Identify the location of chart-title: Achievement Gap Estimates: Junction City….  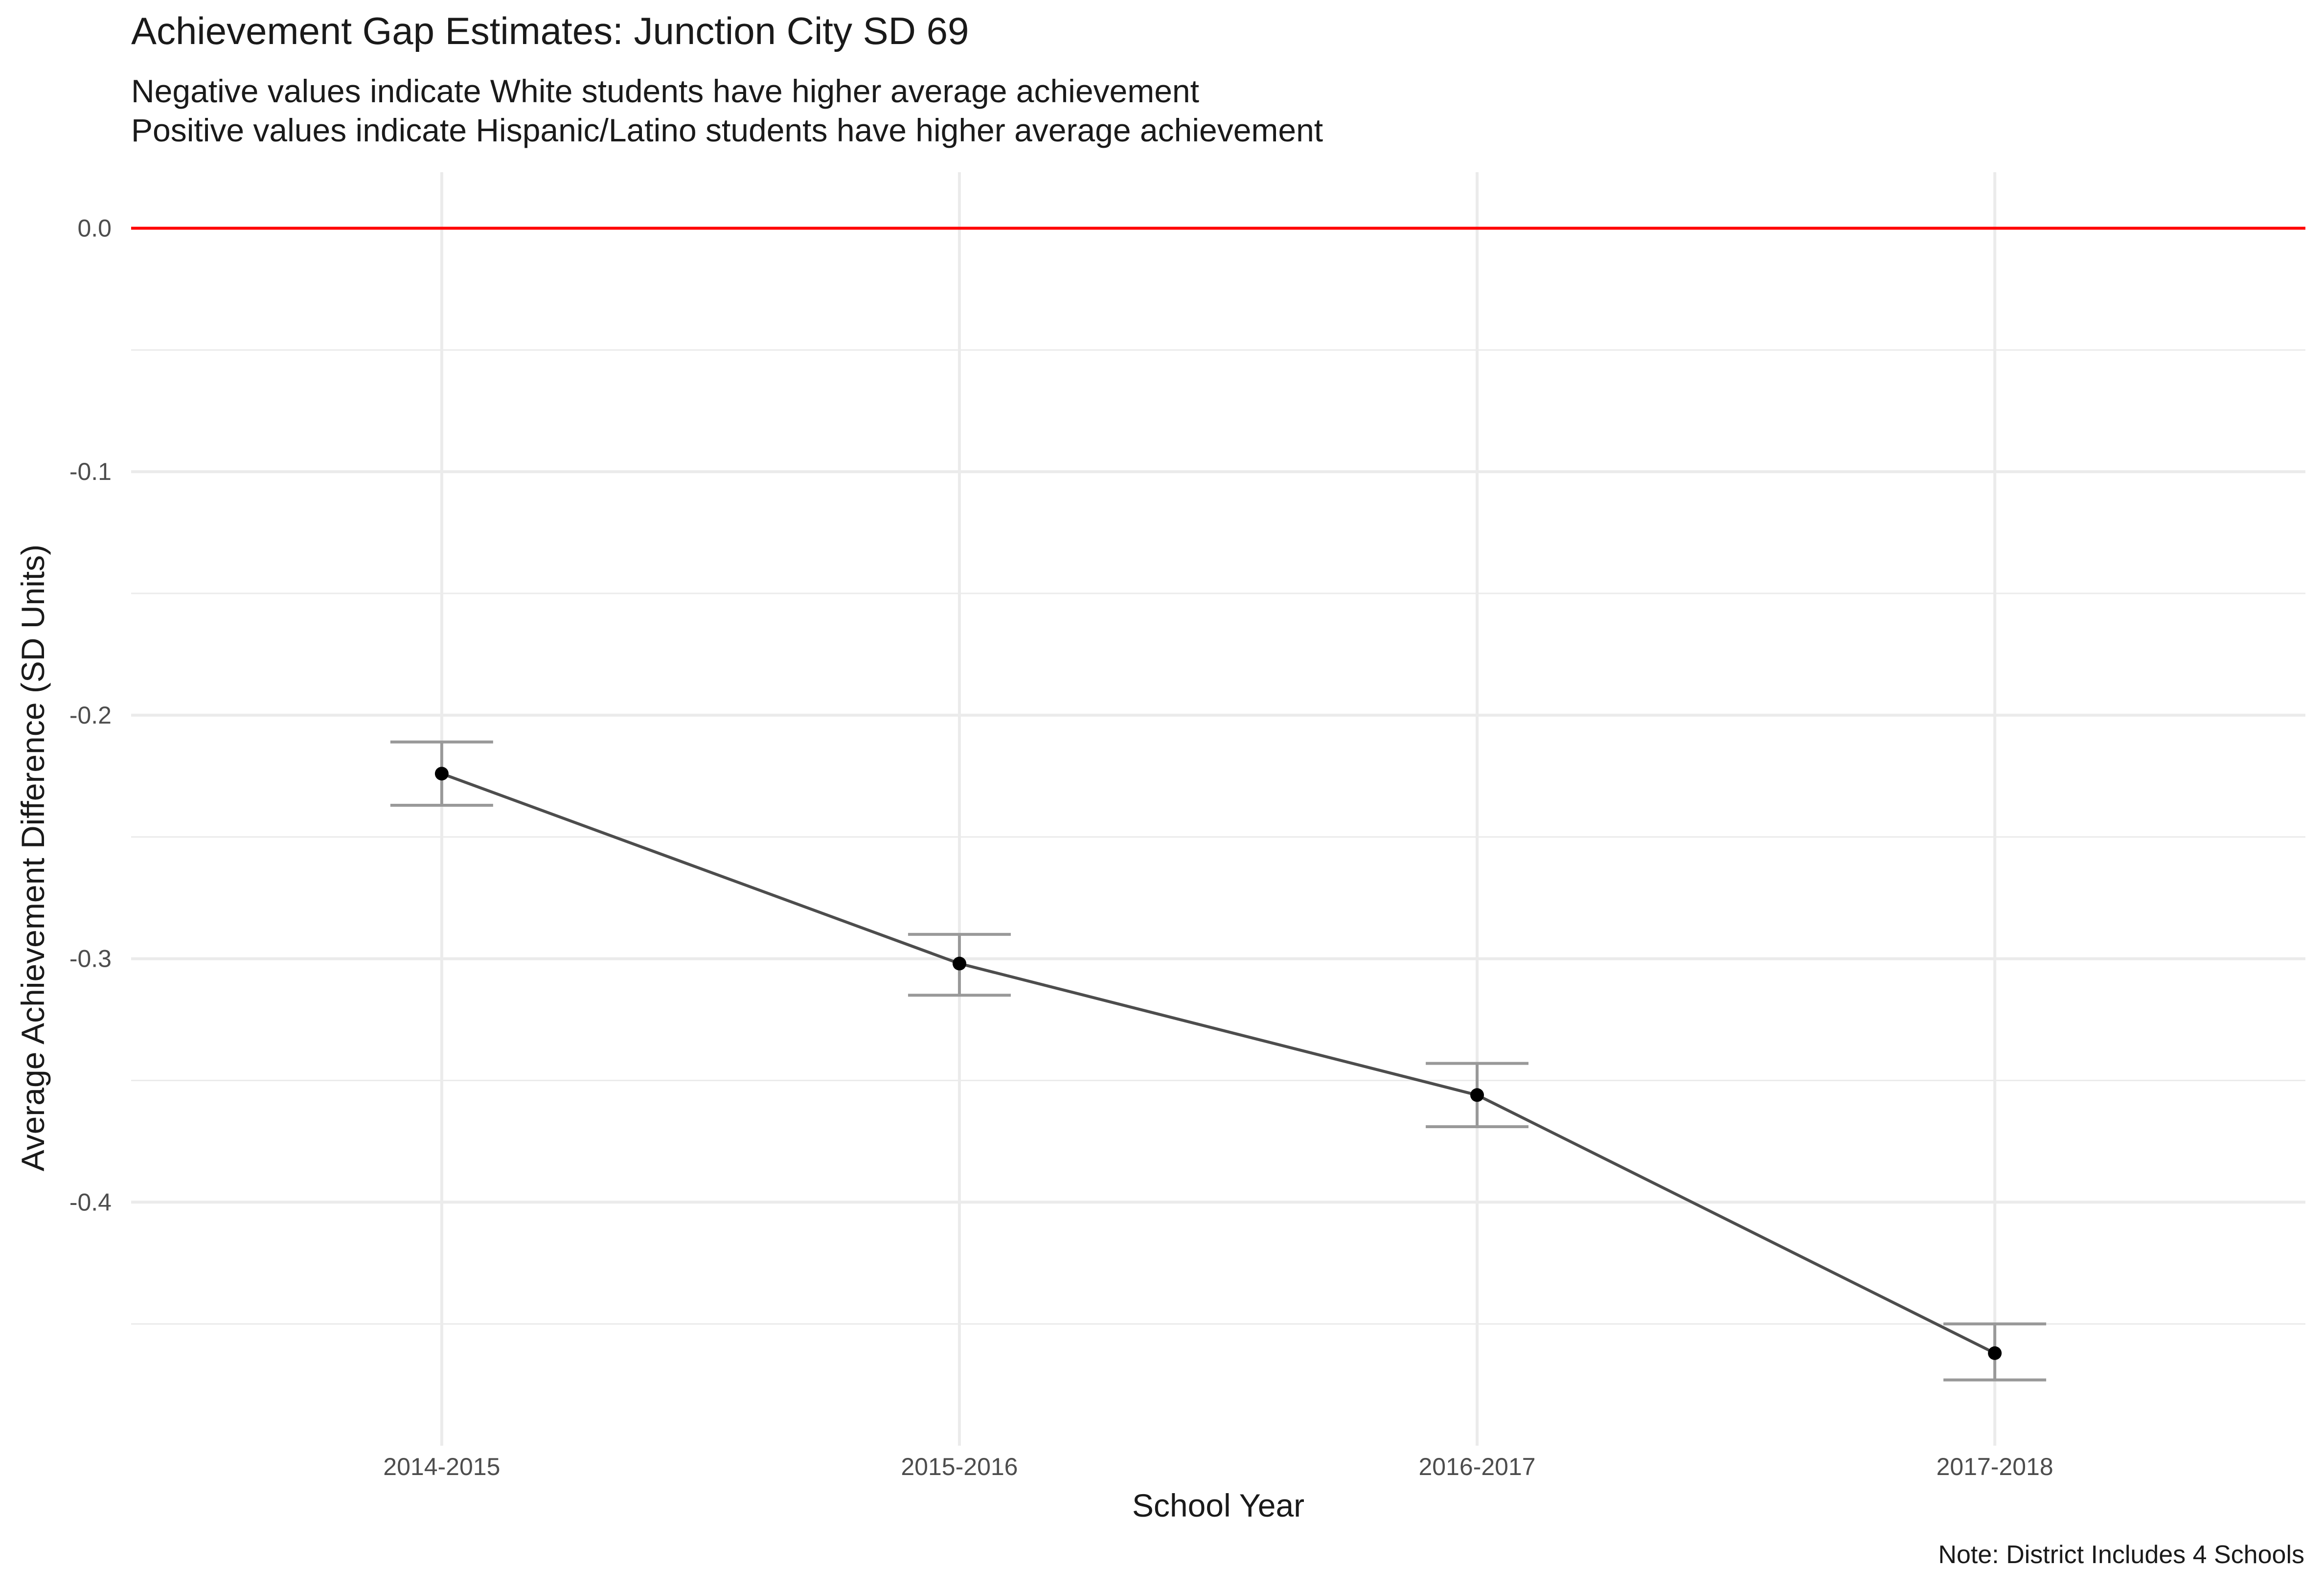
(550, 31).